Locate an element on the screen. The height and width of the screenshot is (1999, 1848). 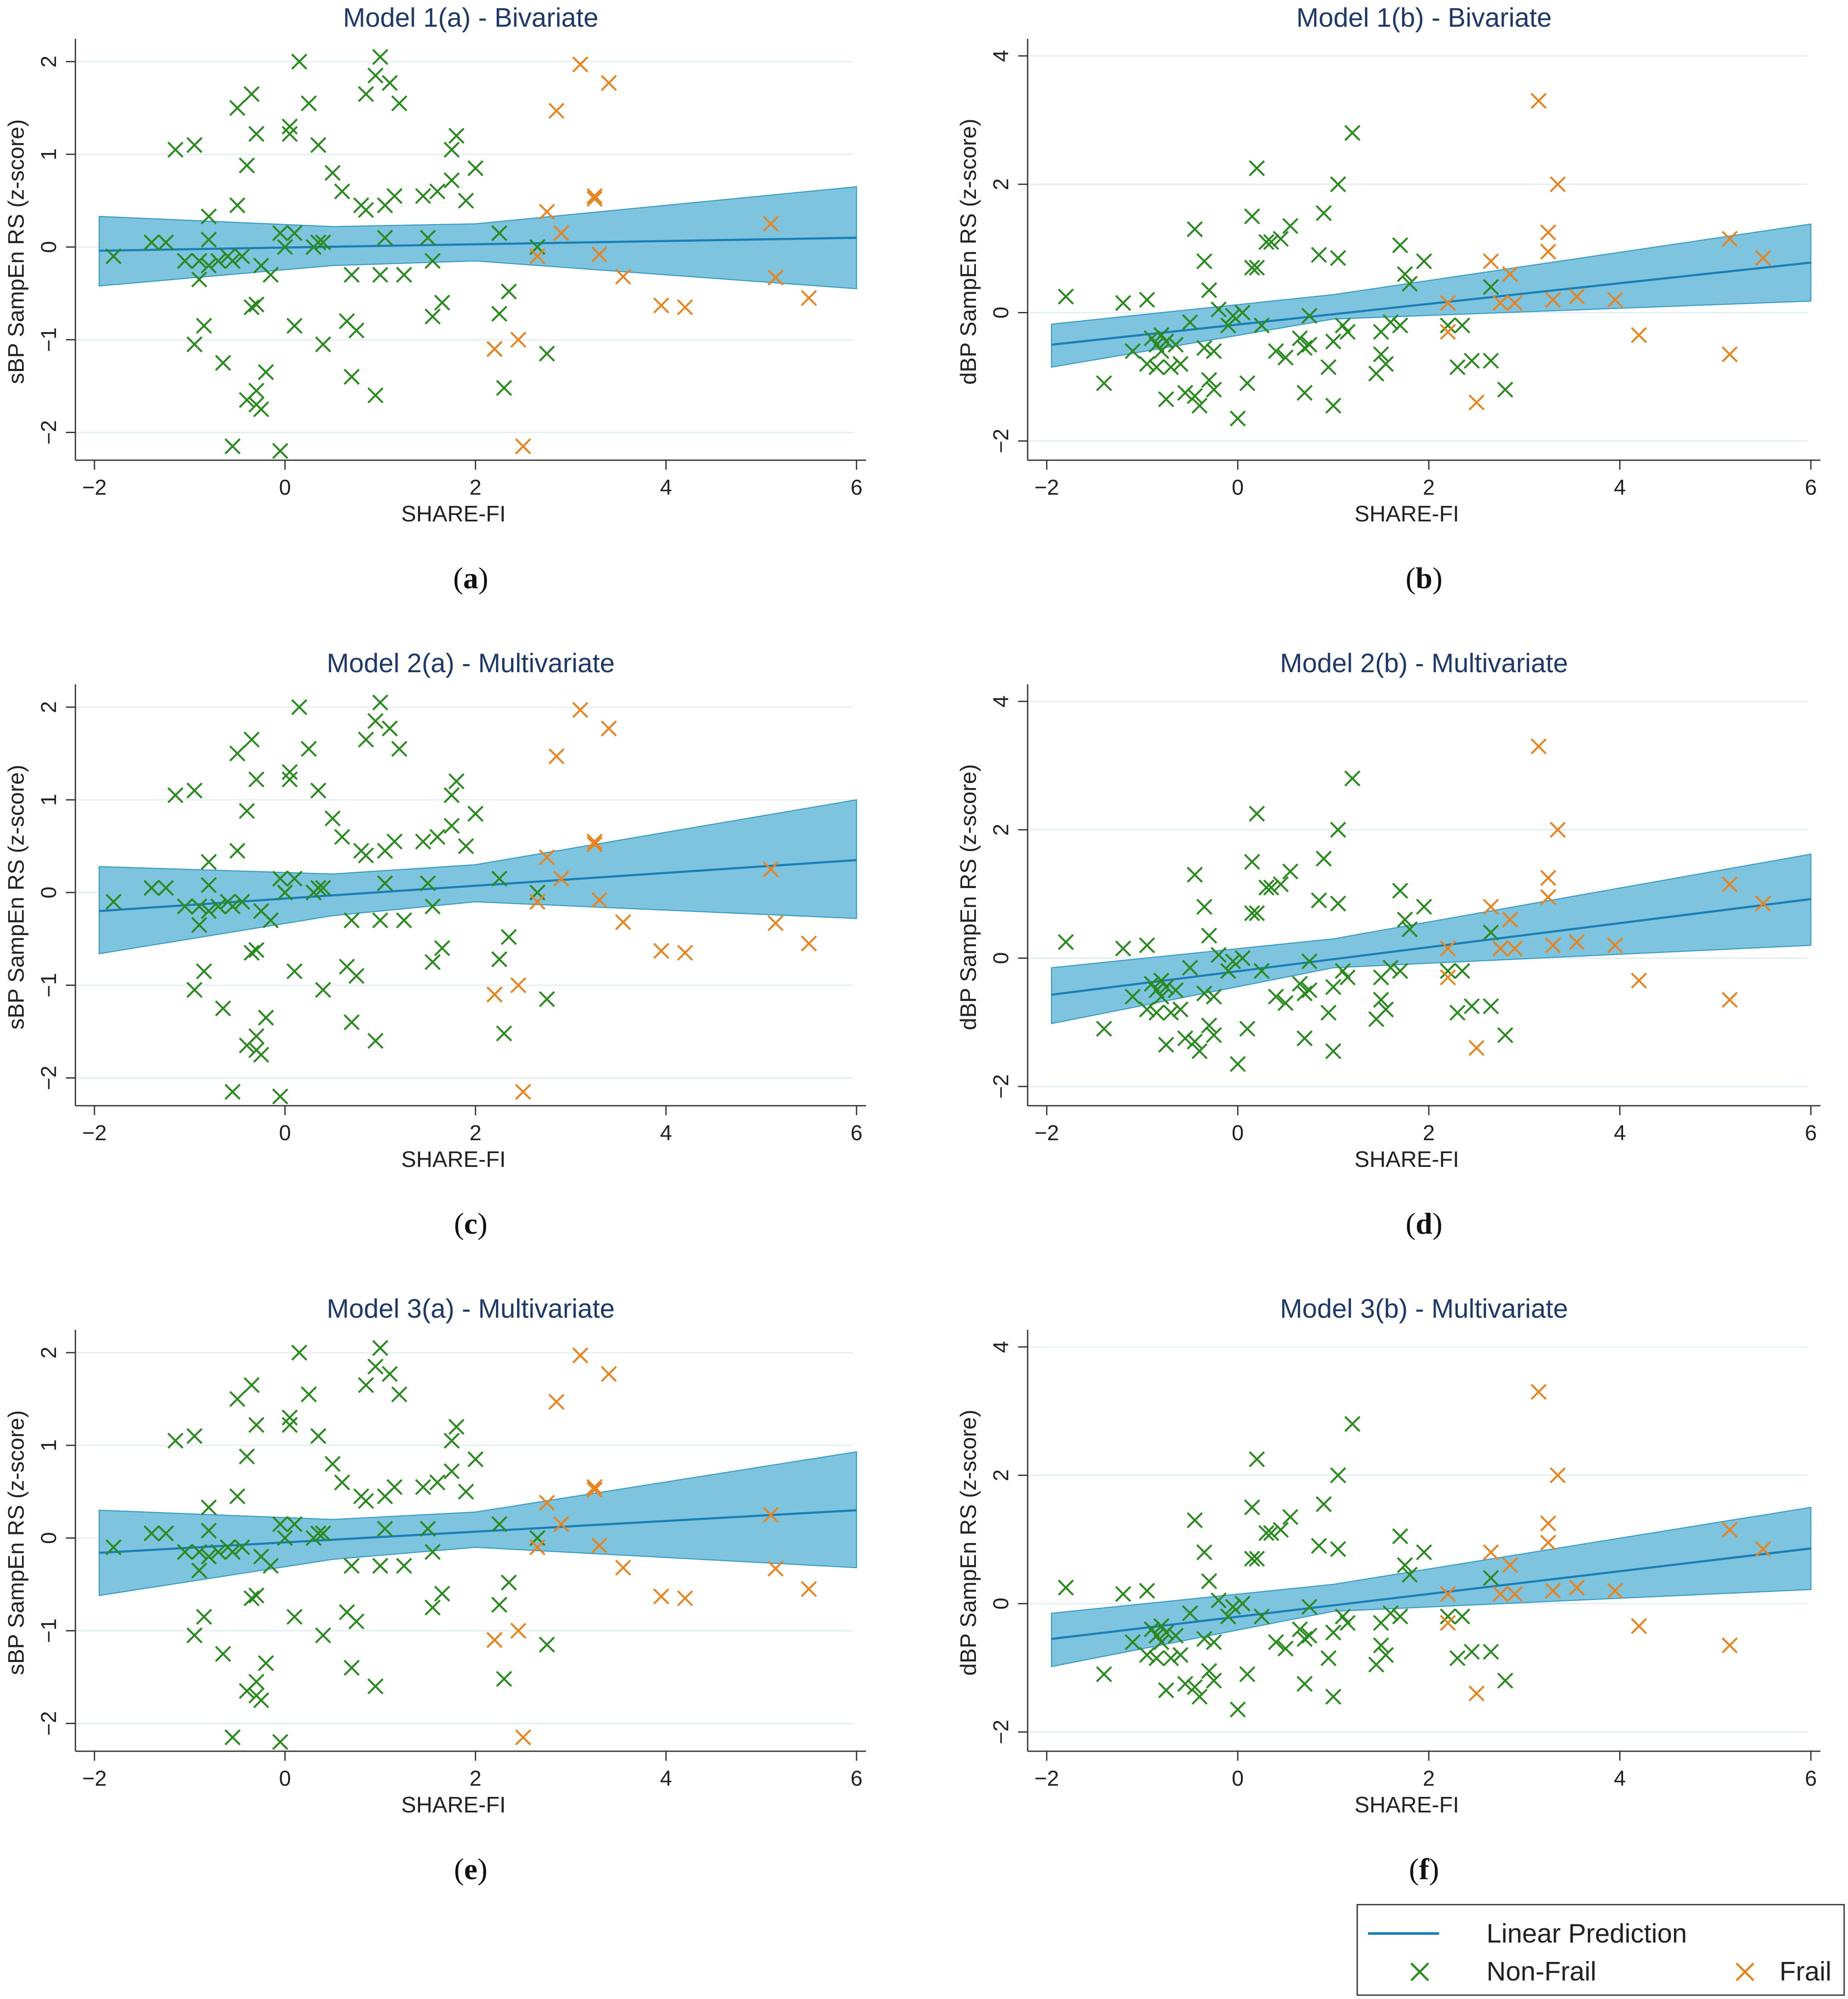
panel-title: Model 1(a) - Bivariate is located at coordinates (470, 18).